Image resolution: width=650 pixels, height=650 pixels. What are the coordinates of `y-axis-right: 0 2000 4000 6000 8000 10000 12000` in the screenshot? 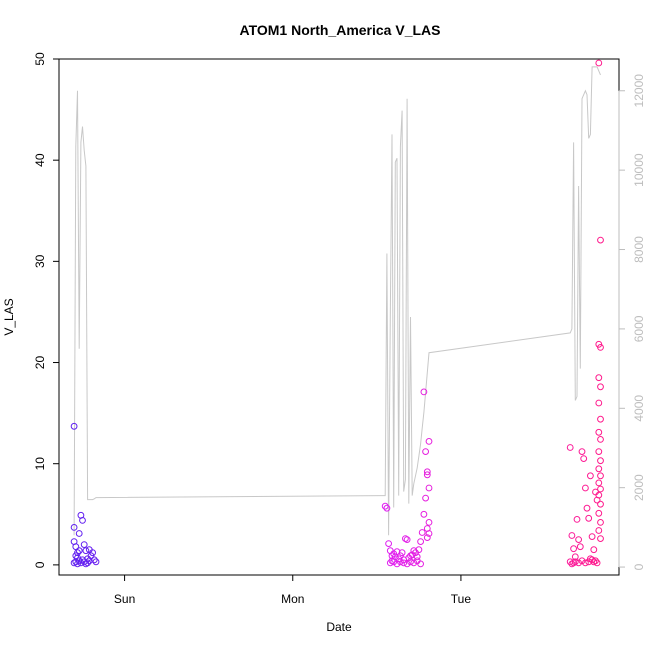 It's located at (632, 322).